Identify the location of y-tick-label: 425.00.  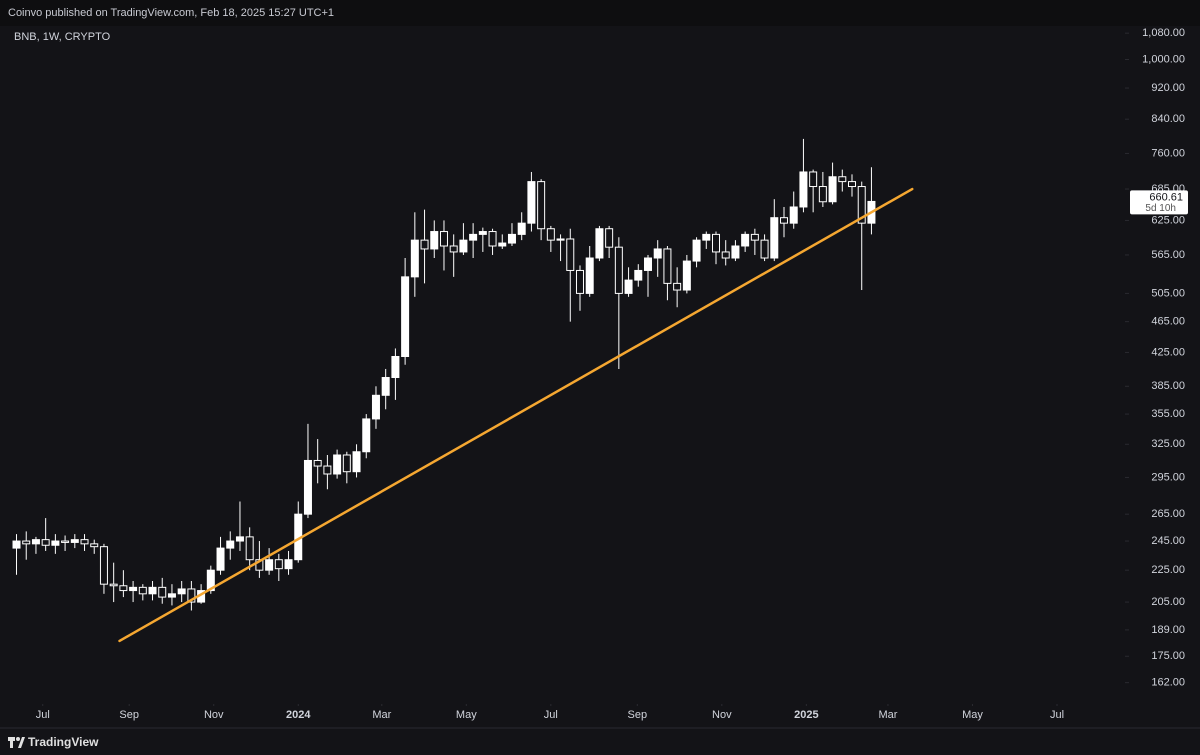
(1168, 352).